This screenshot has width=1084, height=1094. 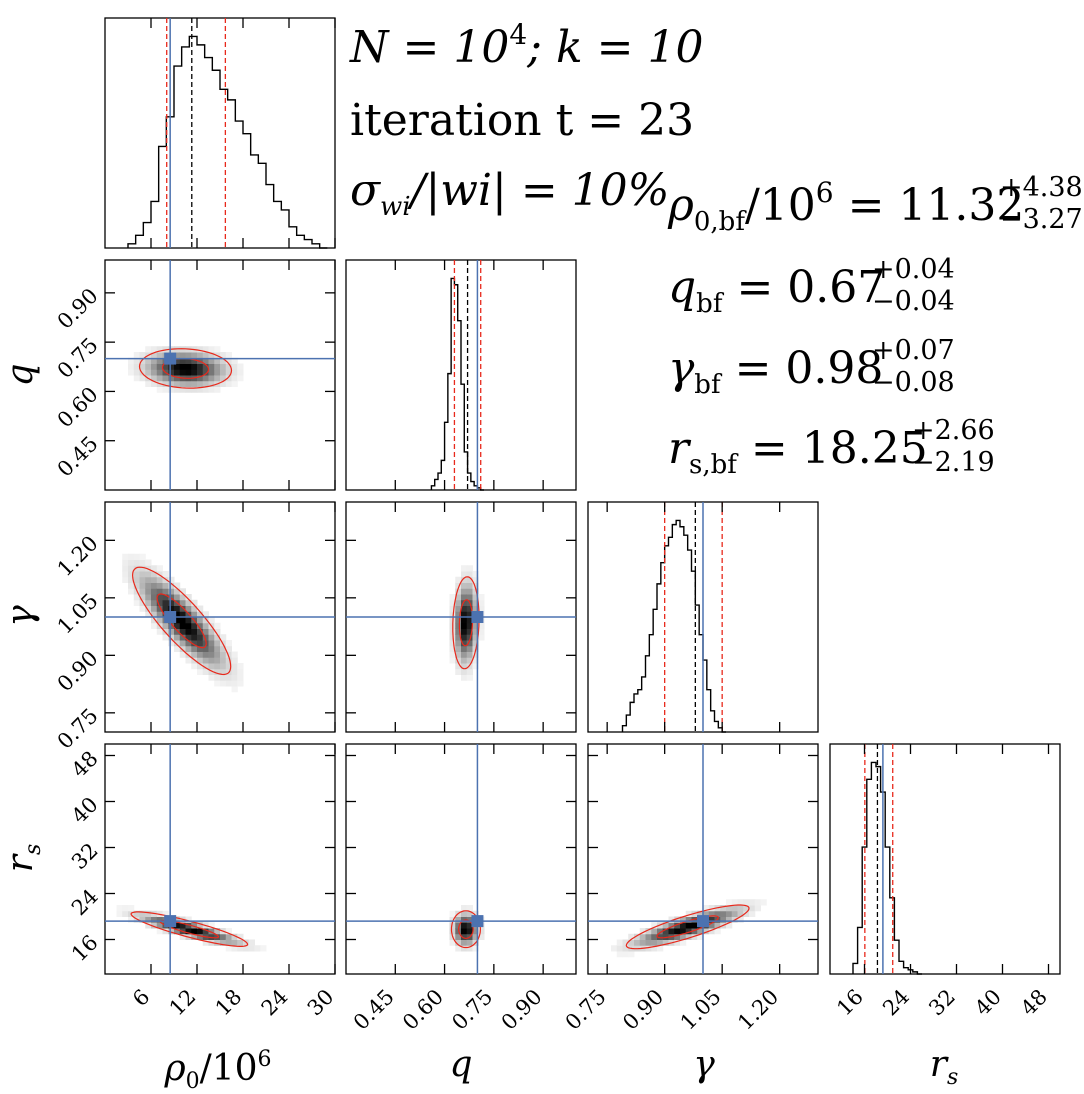 I want to click on summary-rho-minus: −3.27, so click(x=1041, y=219).